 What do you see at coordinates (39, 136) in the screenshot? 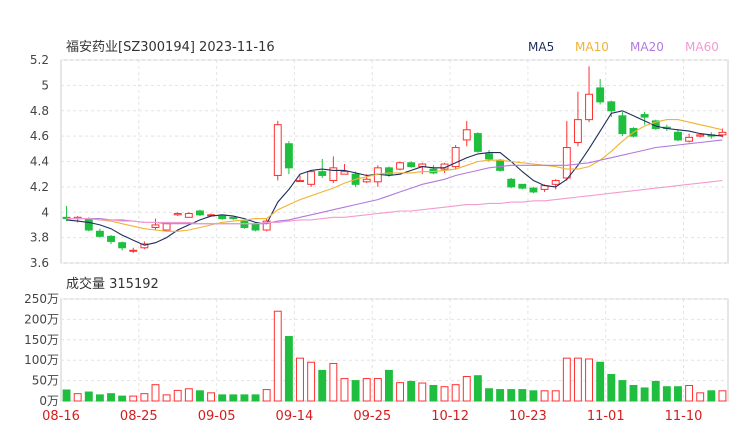
I see `price-tick-label: 4.6` at bounding box center [39, 136].